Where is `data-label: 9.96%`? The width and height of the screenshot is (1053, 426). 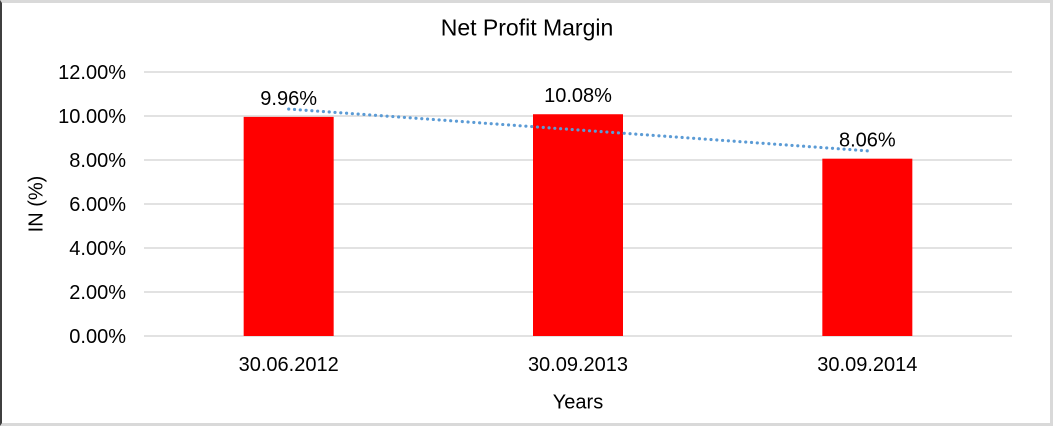
data-label: 9.96% is located at coordinates (288, 99).